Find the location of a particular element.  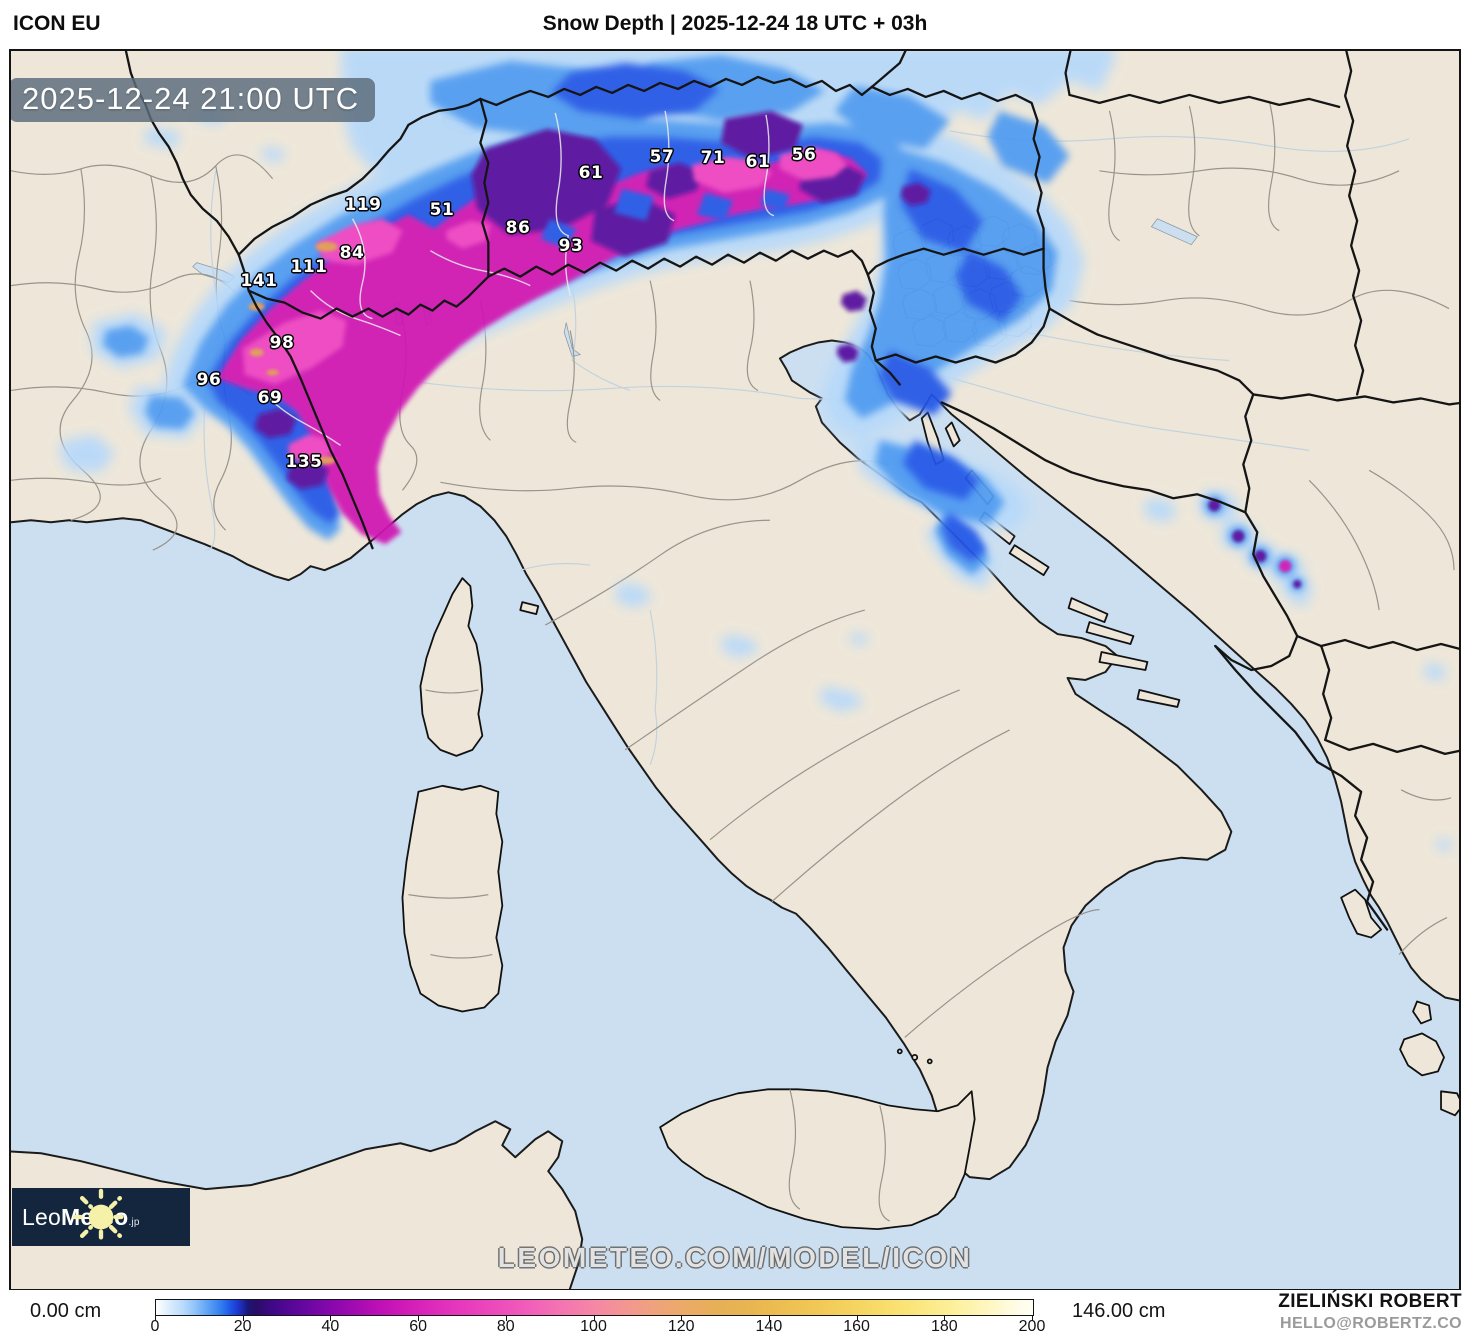

watermark: LEOMETEO.COM/MODEL/ICON is located at coordinates (735, 1257).